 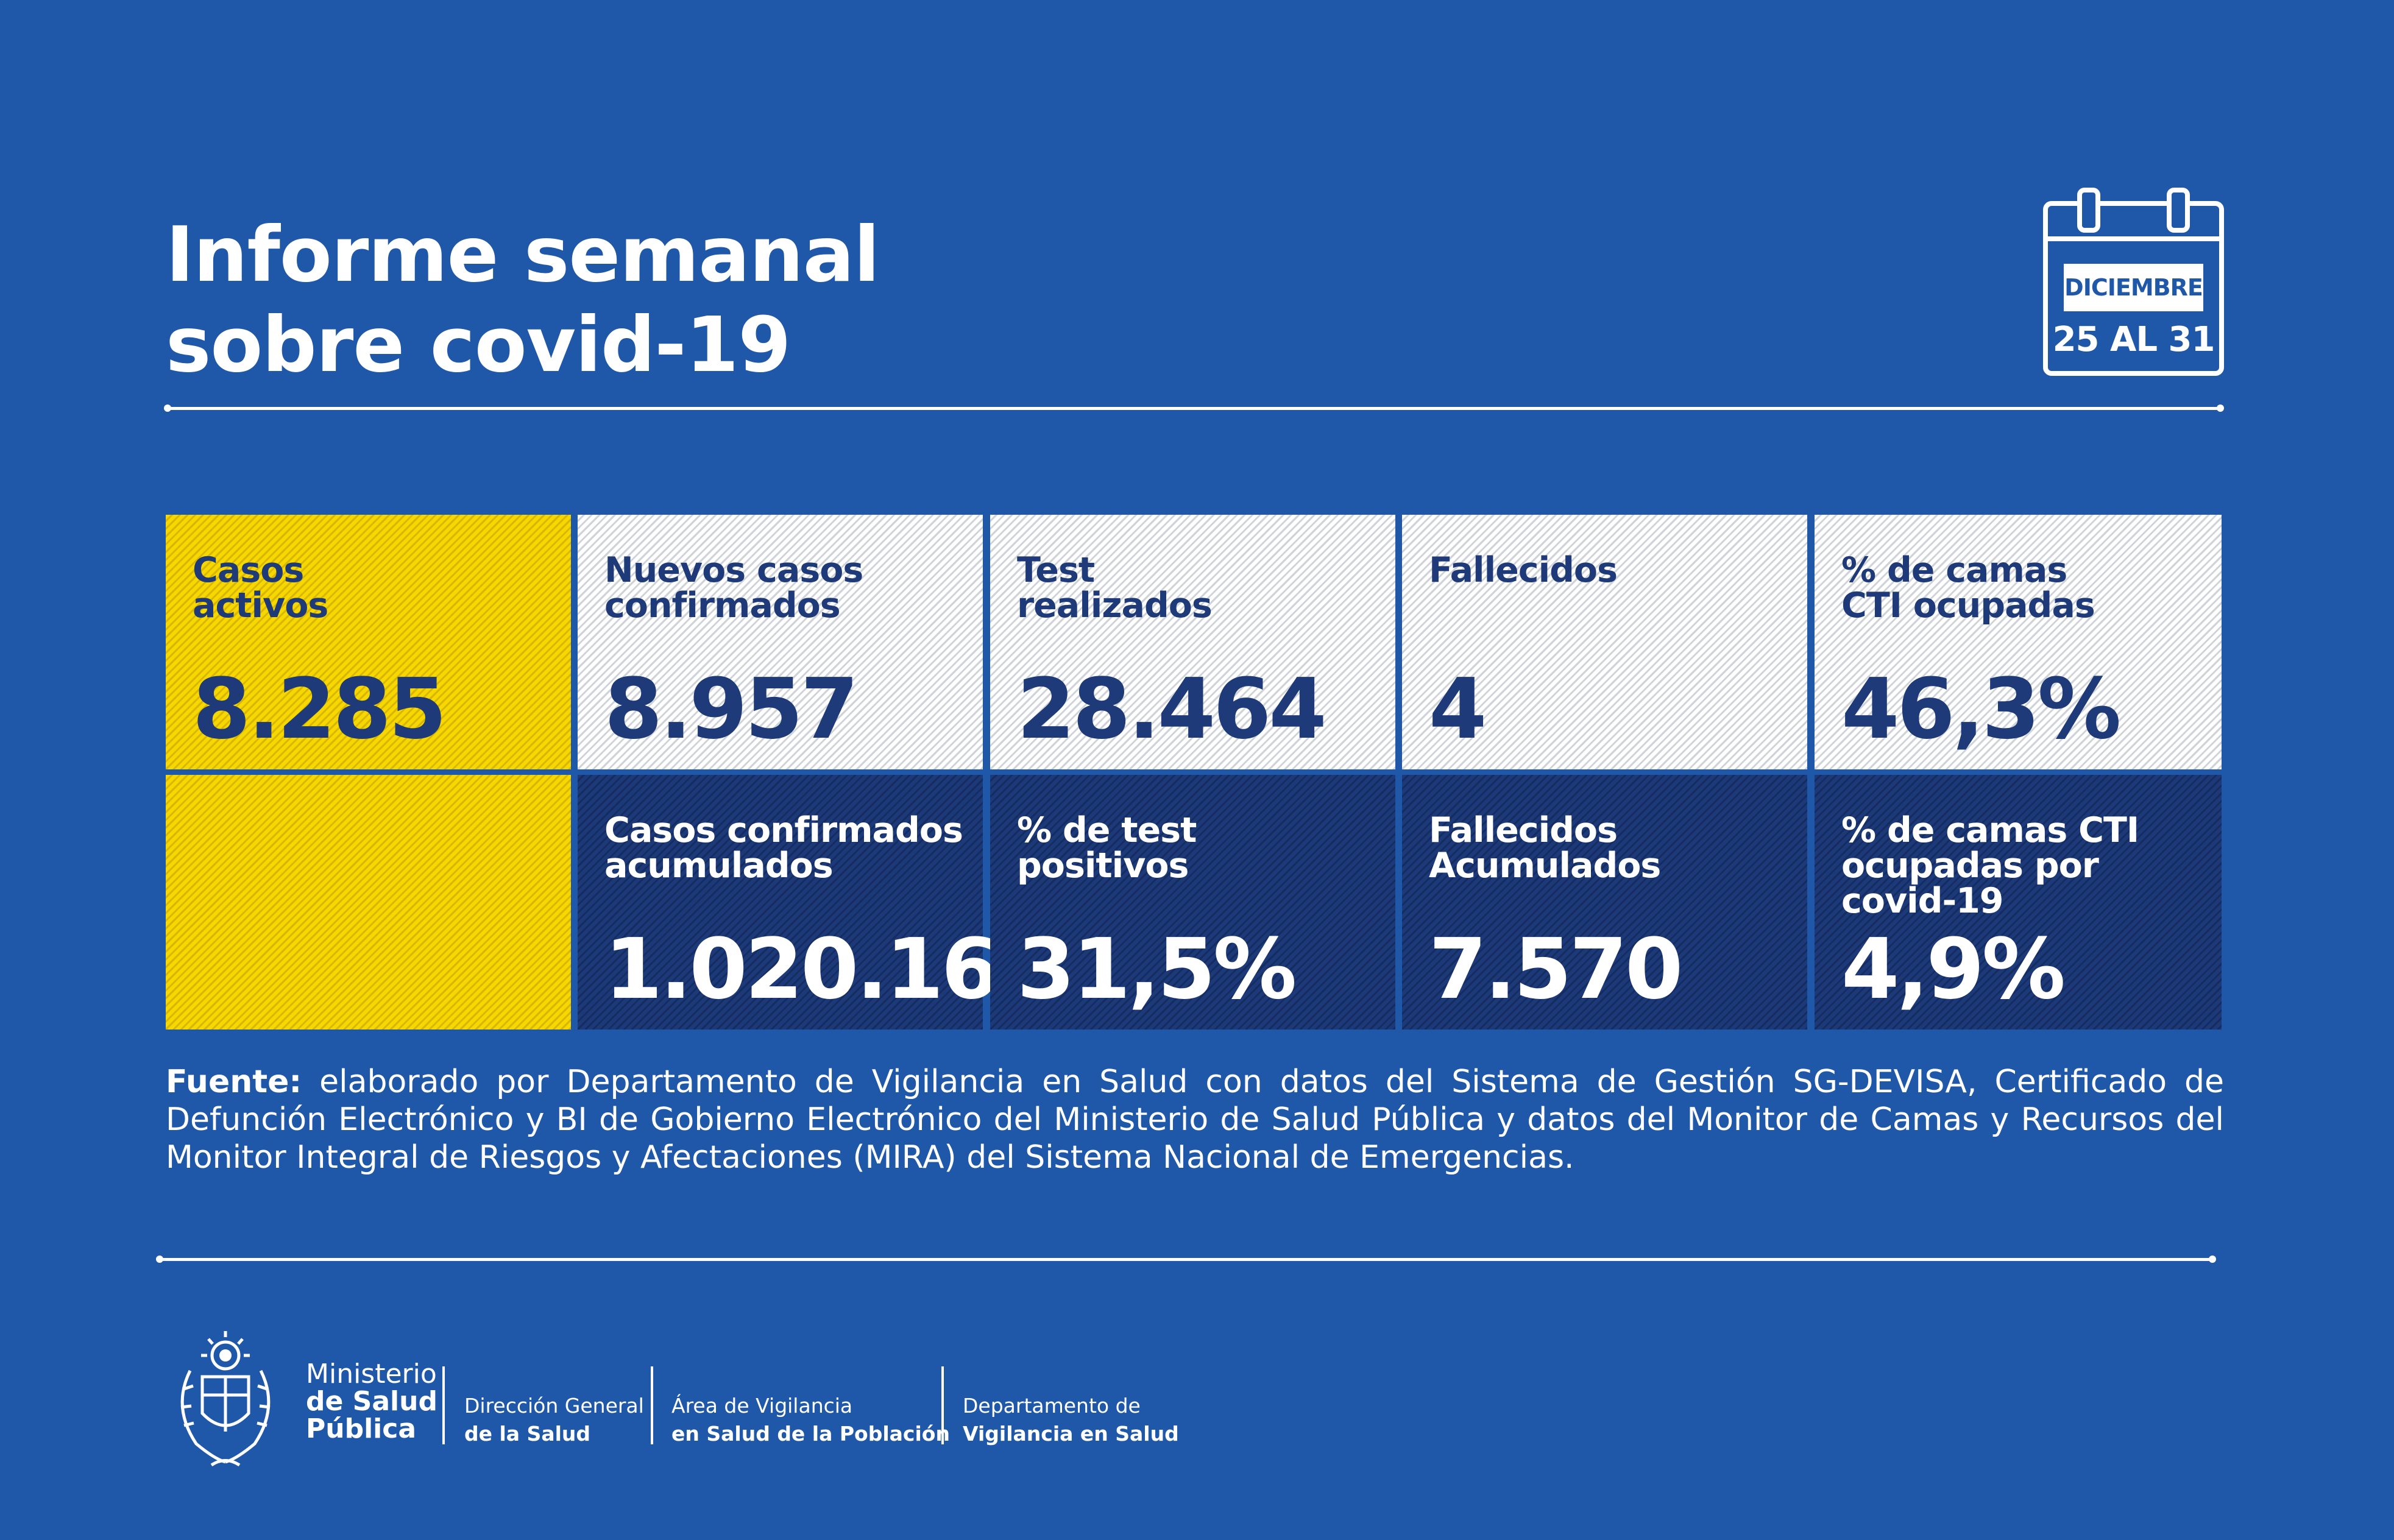 What do you see at coordinates (1604, 903) in the screenshot?
I see `stat-fallecidos-acumulados: Fallecidos Acumulados 7.570` at bounding box center [1604, 903].